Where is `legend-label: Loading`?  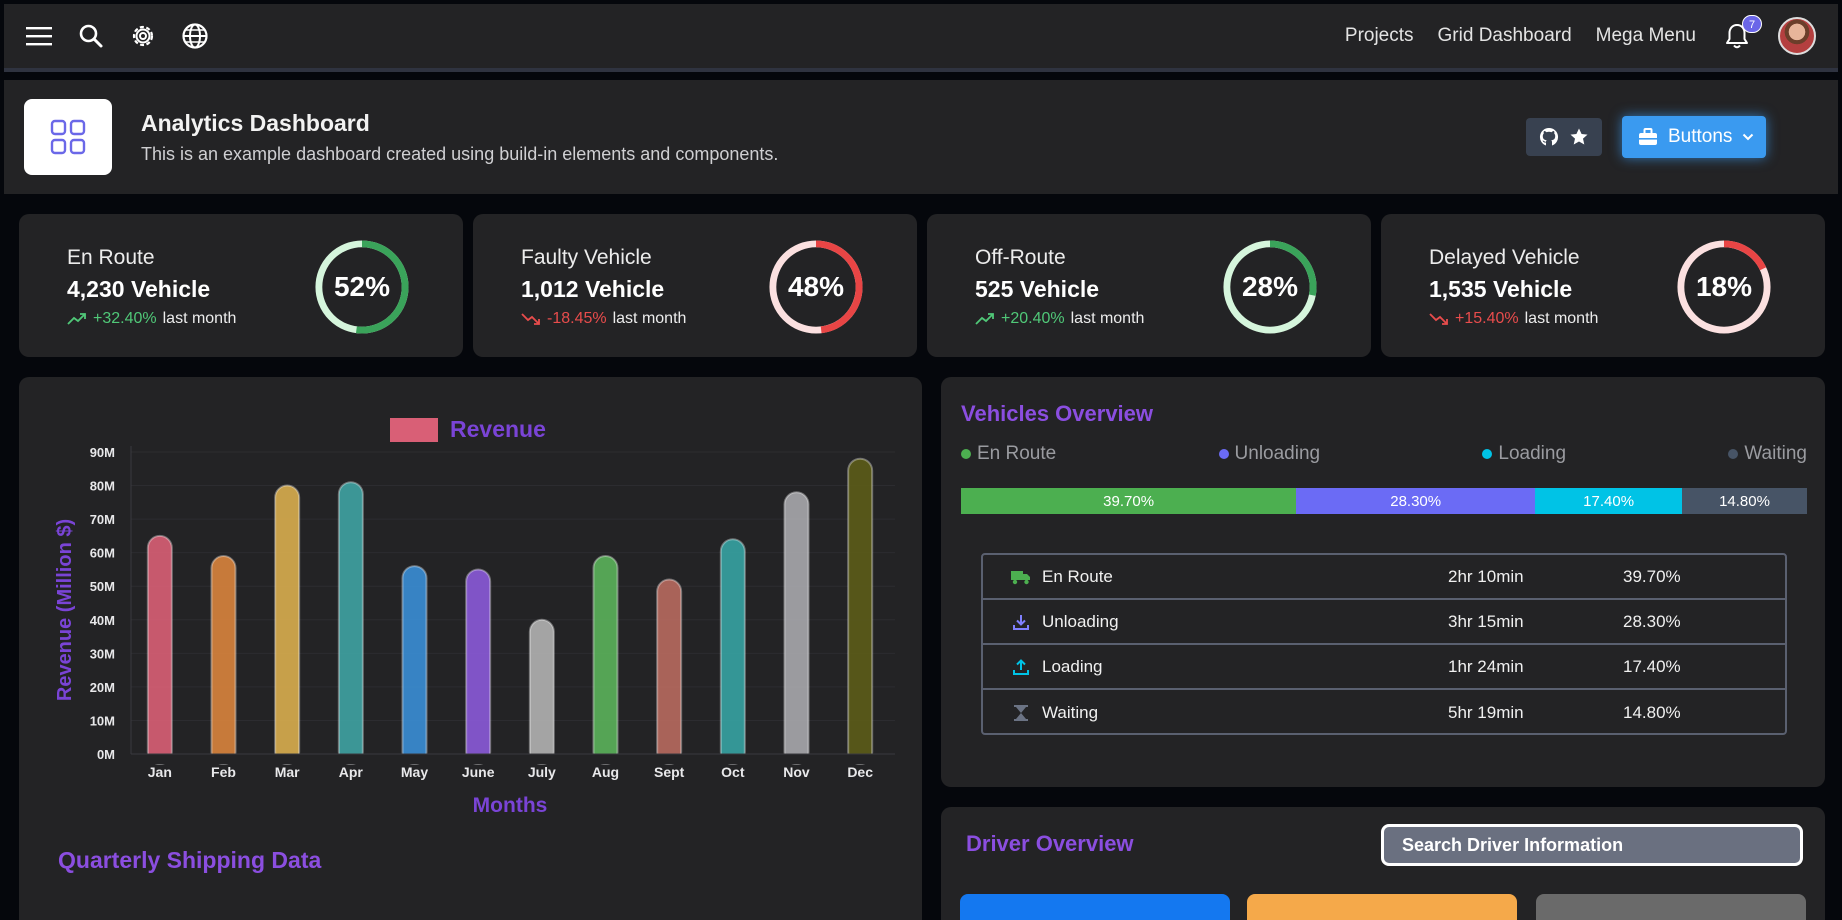 legend-label: Loading is located at coordinates (1532, 453).